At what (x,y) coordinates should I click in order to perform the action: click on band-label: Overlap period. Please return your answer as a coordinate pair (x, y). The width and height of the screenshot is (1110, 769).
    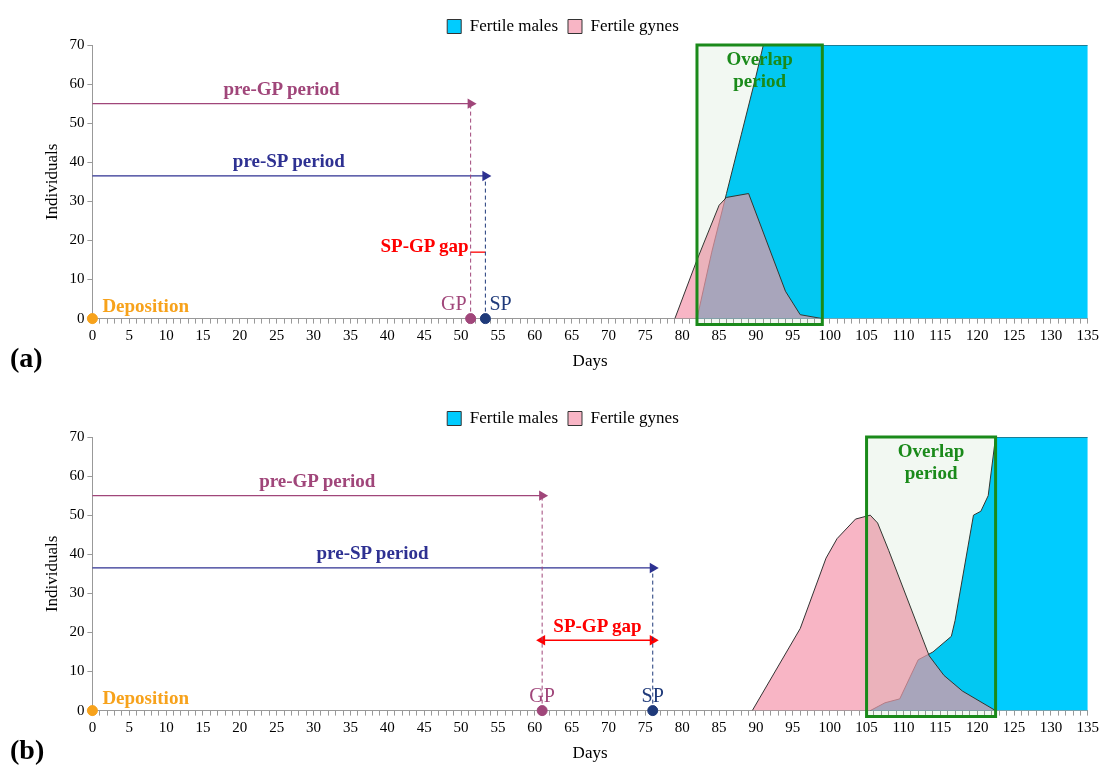
    Looking at the image, I should click on (931, 462).